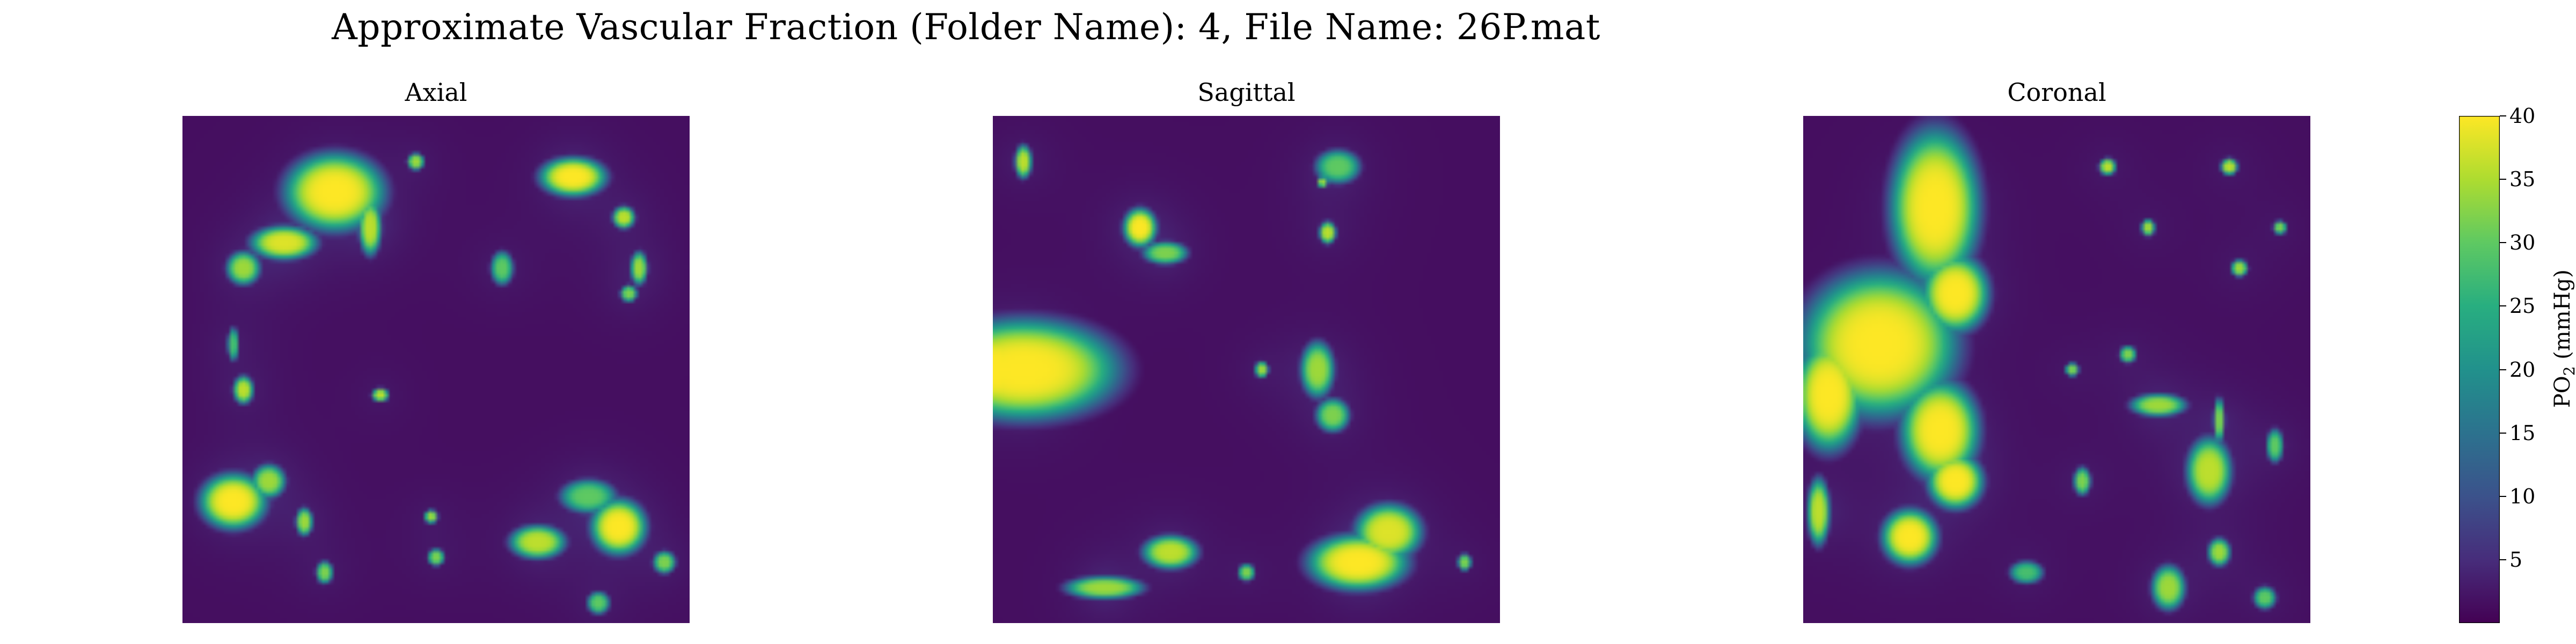  I want to click on panel-title-axial: Axial, so click(436, 92).